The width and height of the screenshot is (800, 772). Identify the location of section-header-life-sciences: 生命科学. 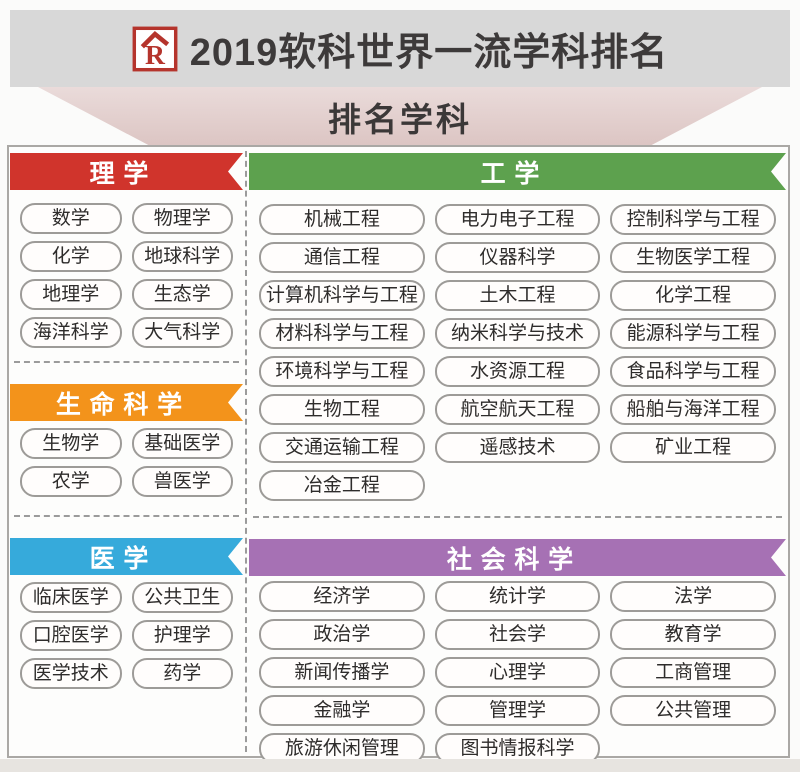
(126, 402).